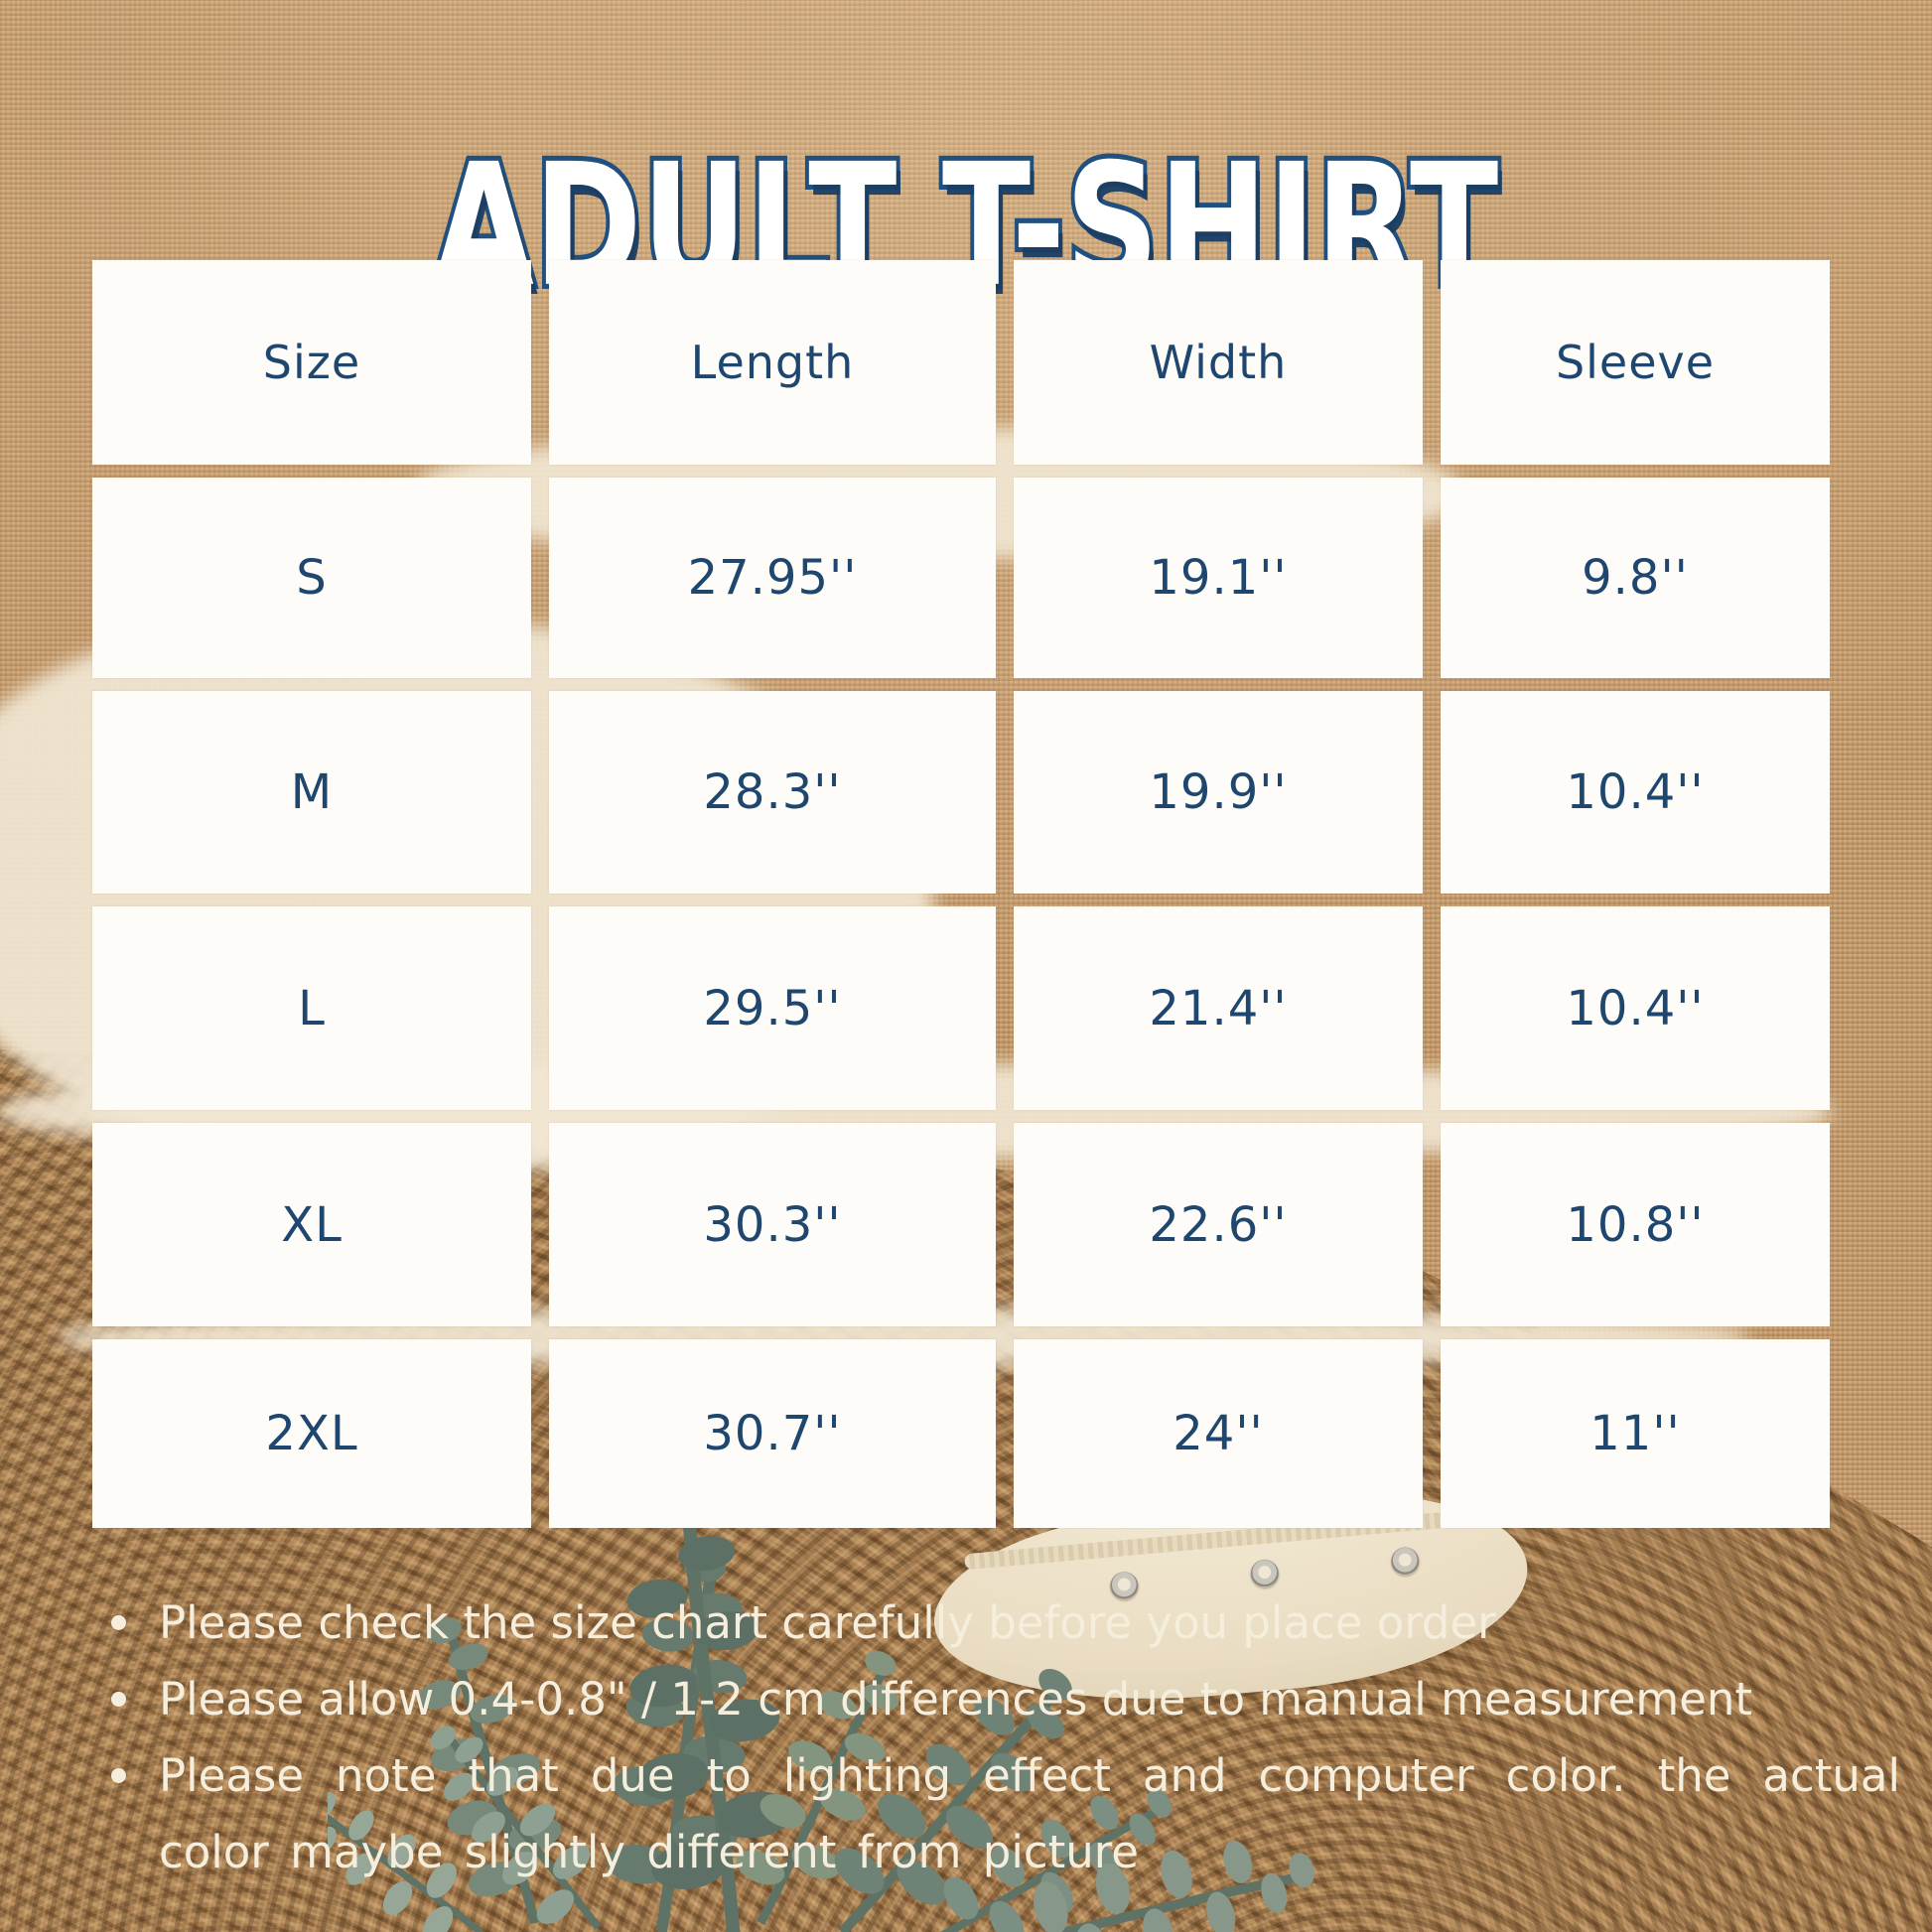 The image size is (1932, 1932). Describe the element at coordinates (772, 1433) in the screenshot. I see `table-cell-length: 30.7''` at that location.